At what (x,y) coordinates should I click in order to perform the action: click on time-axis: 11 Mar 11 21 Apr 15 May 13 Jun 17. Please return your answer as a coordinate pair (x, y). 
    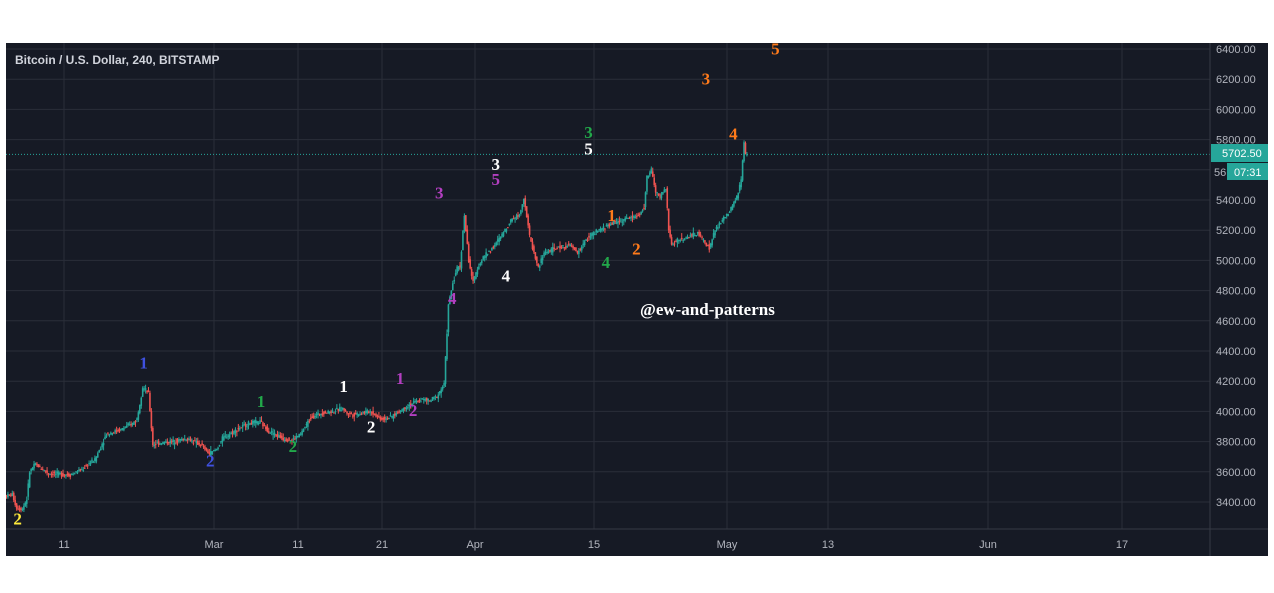
    Looking at the image, I should click on (637, 539).